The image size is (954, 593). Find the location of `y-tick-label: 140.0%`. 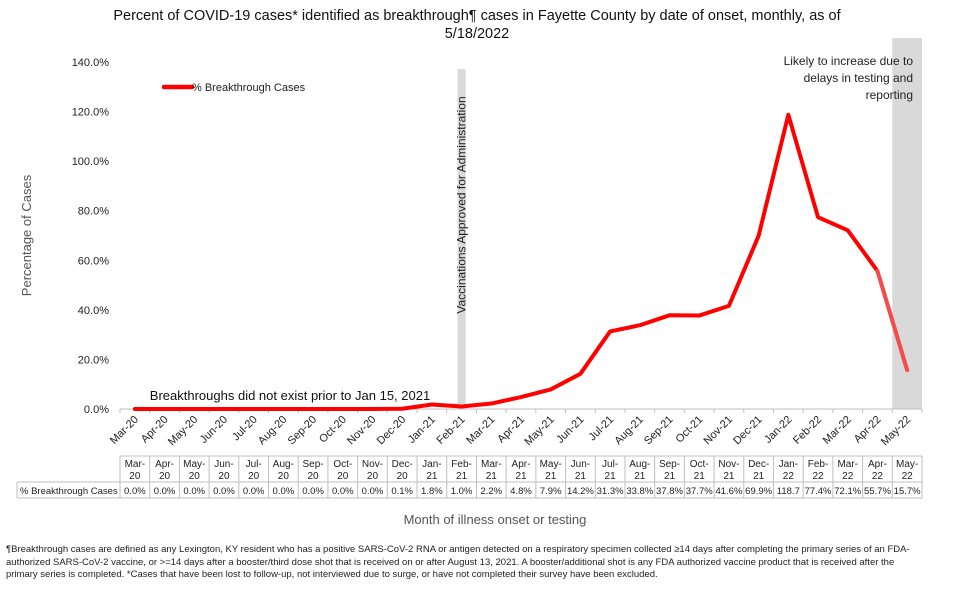

y-tick-label: 140.0% is located at coordinates (91, 63).